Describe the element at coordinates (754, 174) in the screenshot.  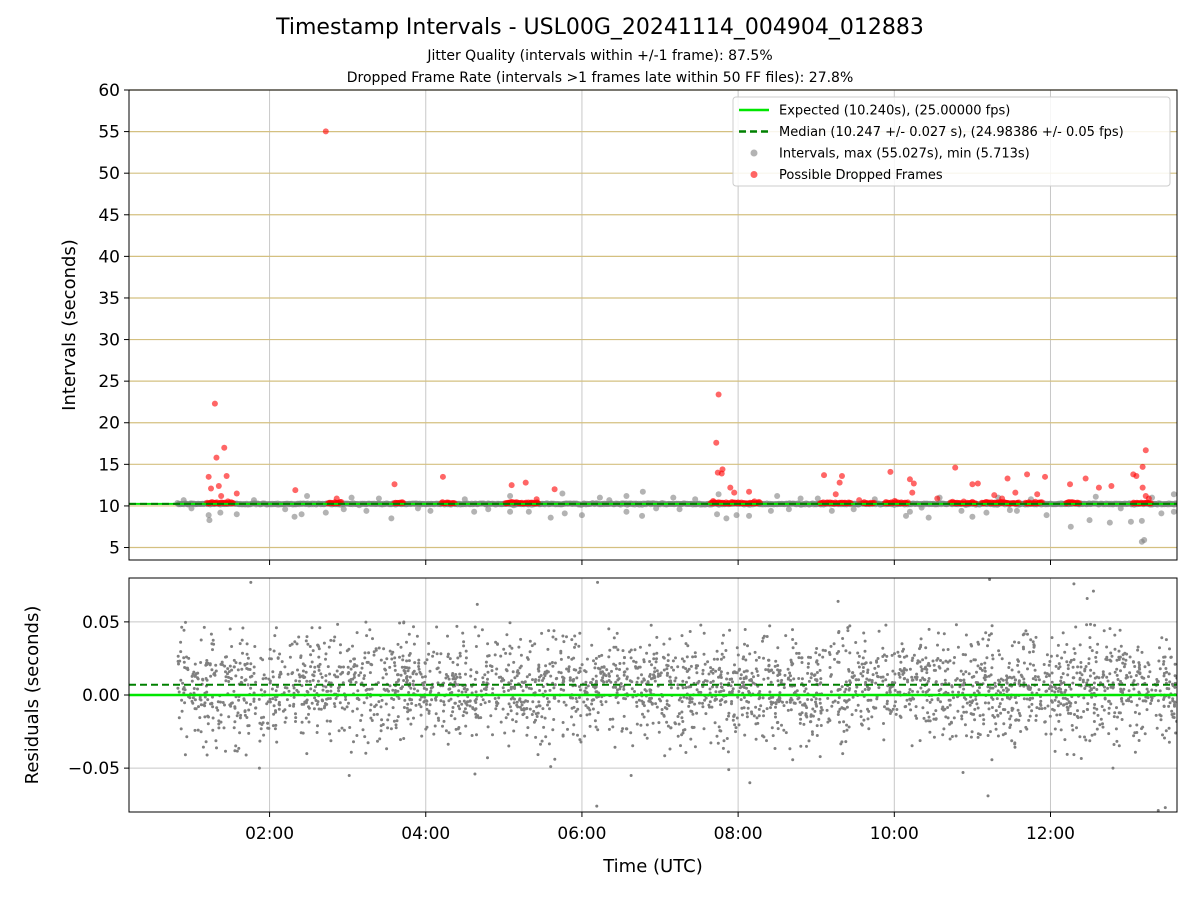
I see `legend-swatch-dot` at that location.